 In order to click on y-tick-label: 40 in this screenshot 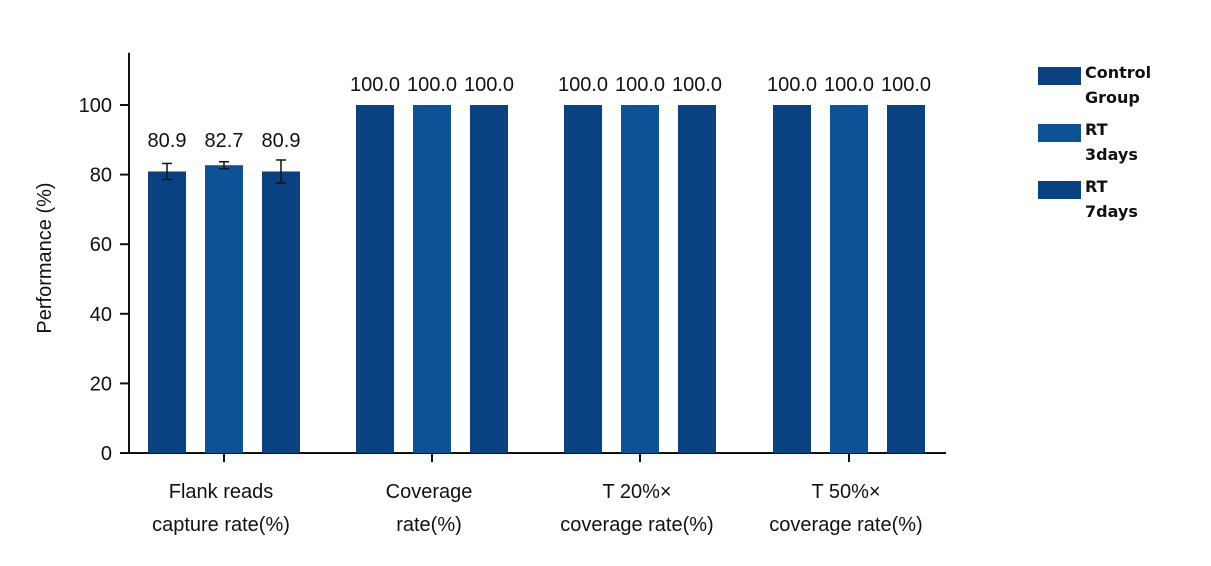, I will do `click(101, 315)`.